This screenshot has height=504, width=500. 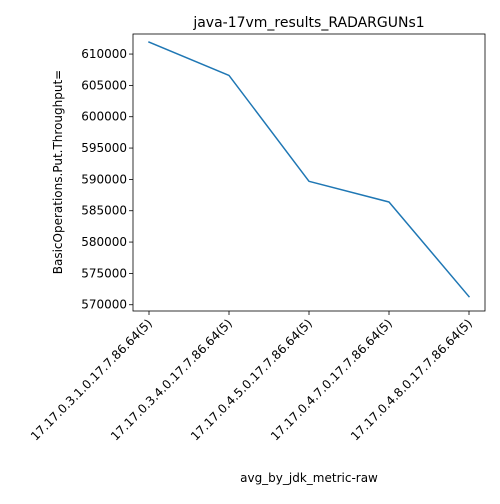 I want to click on chart-title: java-17vm_results_RADARGUNs1, so click(x=308, y=23).